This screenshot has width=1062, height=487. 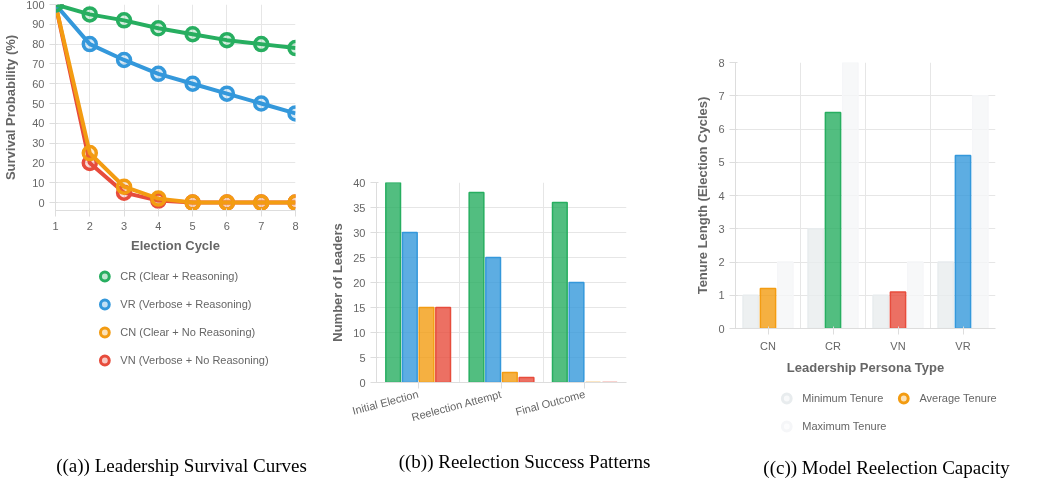 I want to click on x-tick-label: 5, so click(x=192, y=225).